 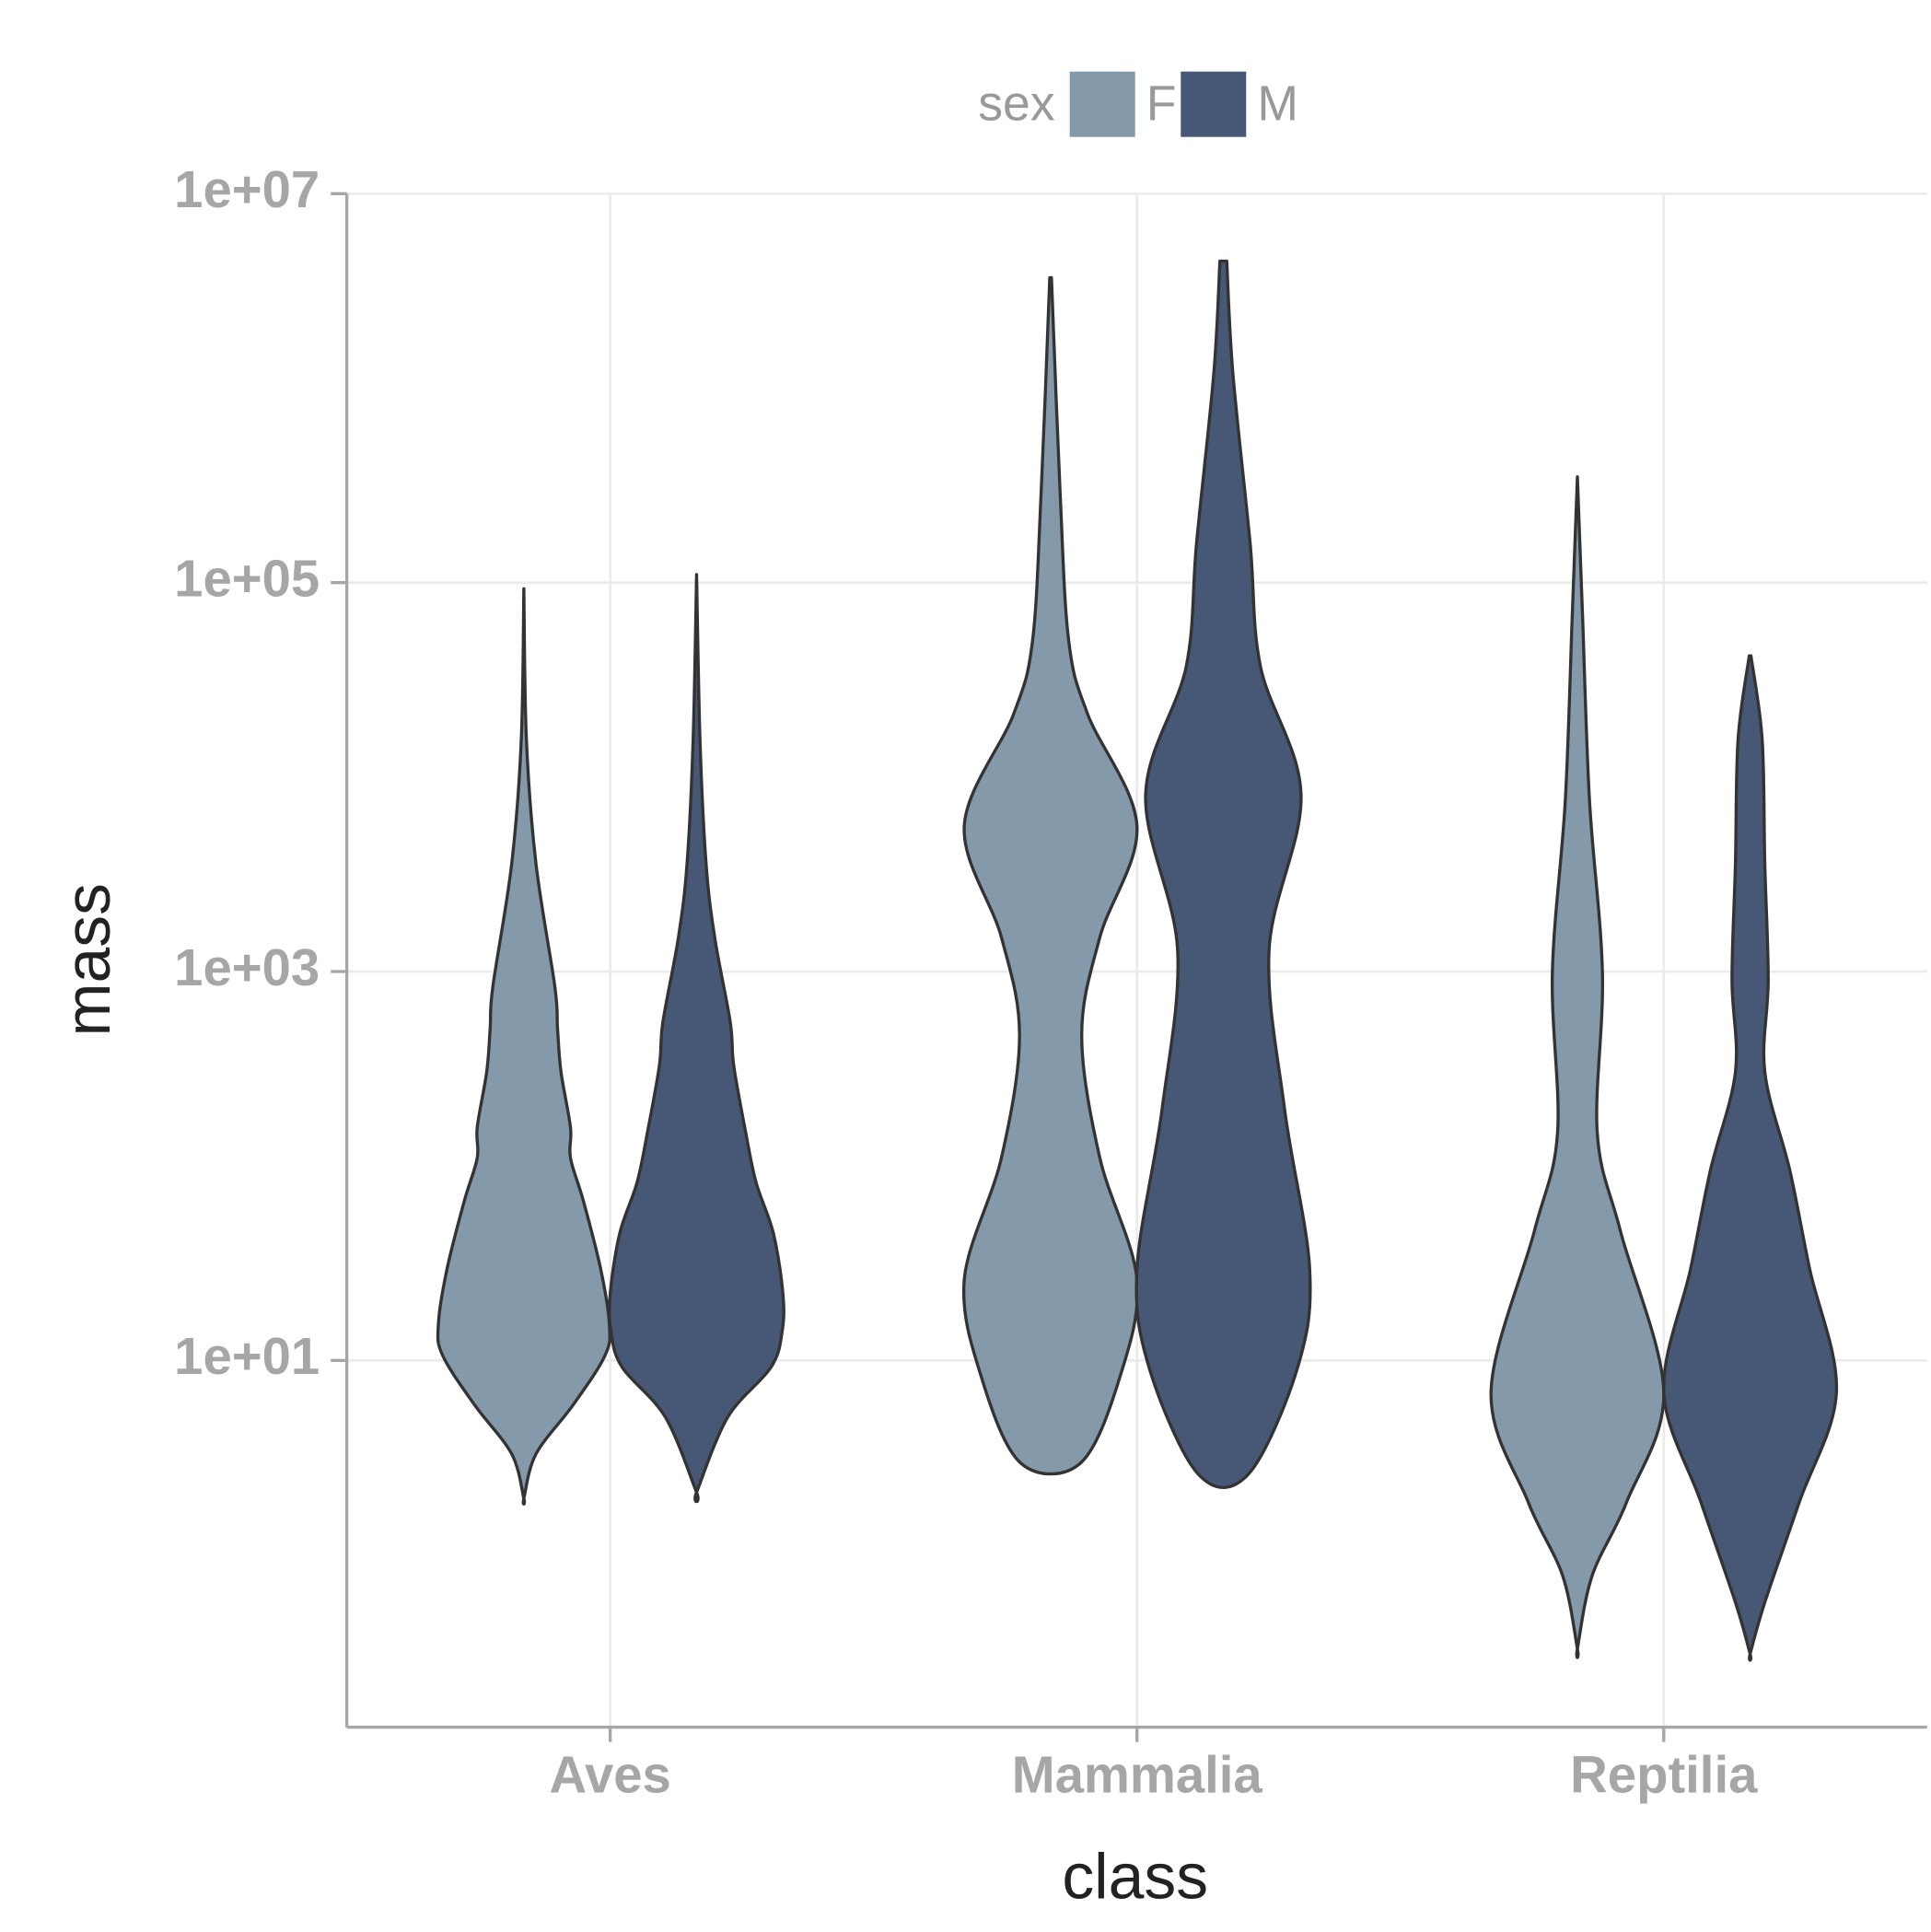 What do you see at coordinates (1135, 1876) in the screenshot?
I see `x-axis-title: class` at bounding box center [1135, 1876].